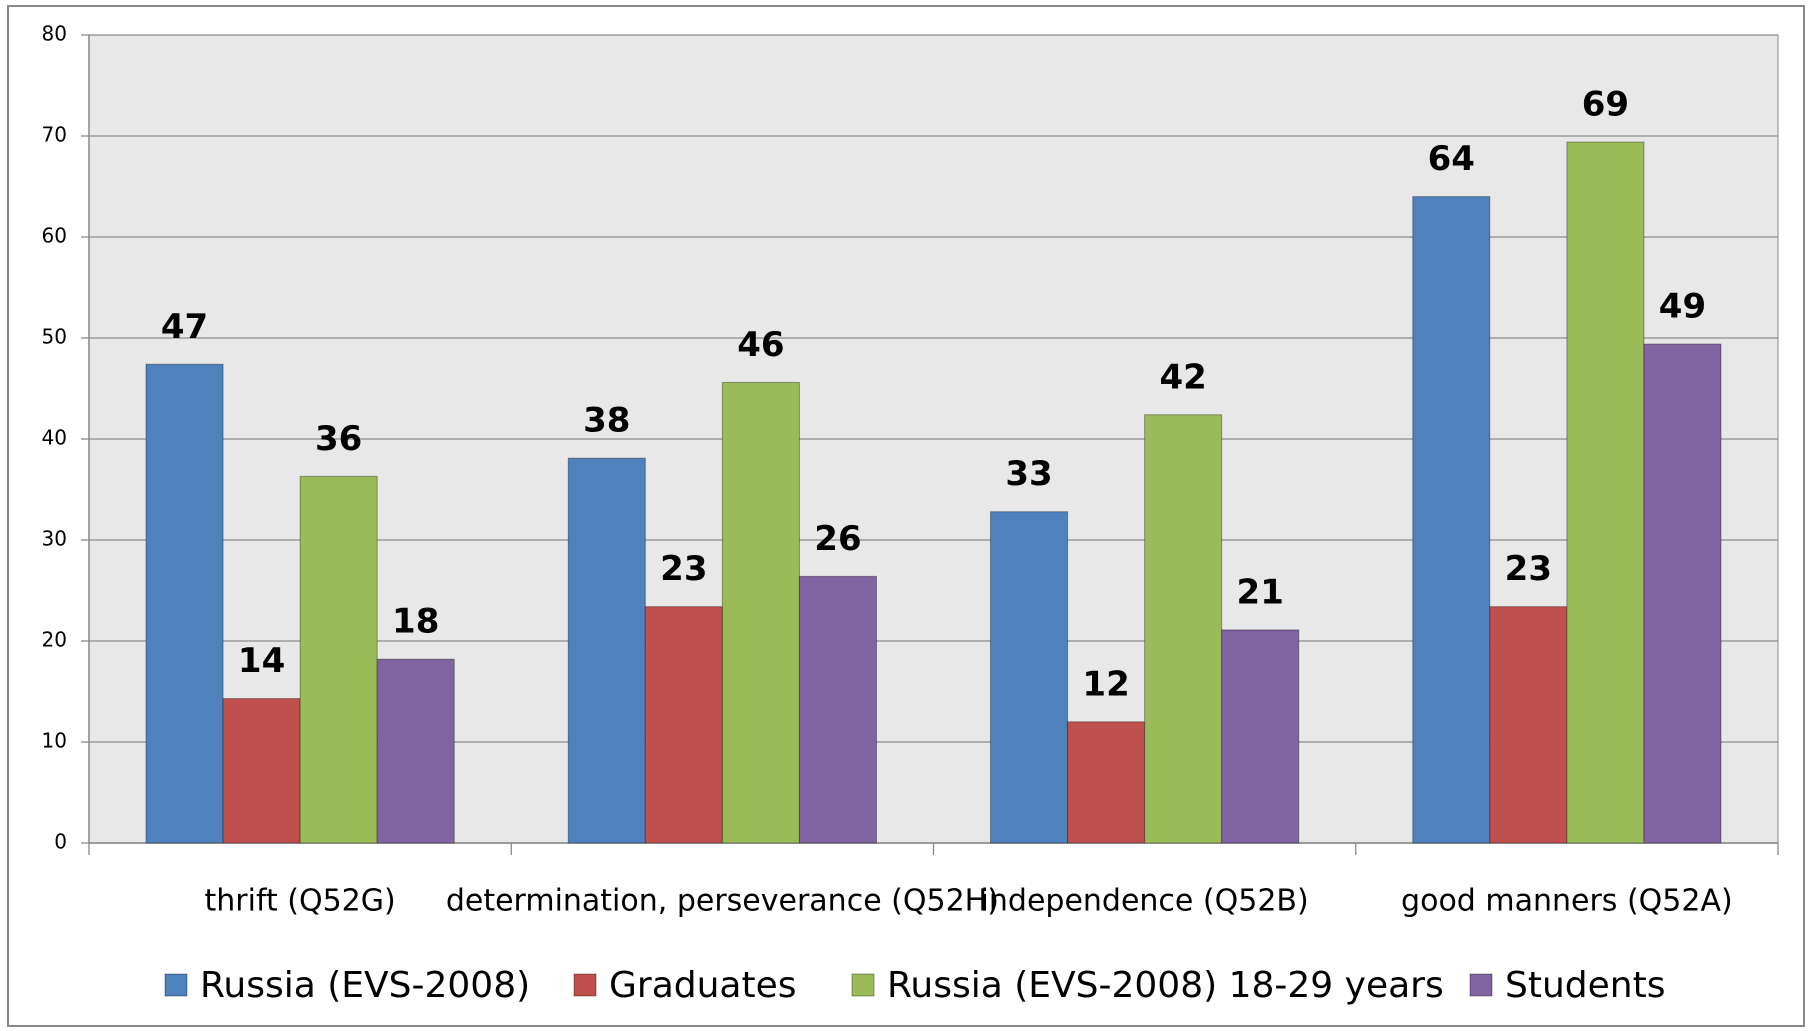  I want to click on y-tick-label: 60, so click(54, 236).